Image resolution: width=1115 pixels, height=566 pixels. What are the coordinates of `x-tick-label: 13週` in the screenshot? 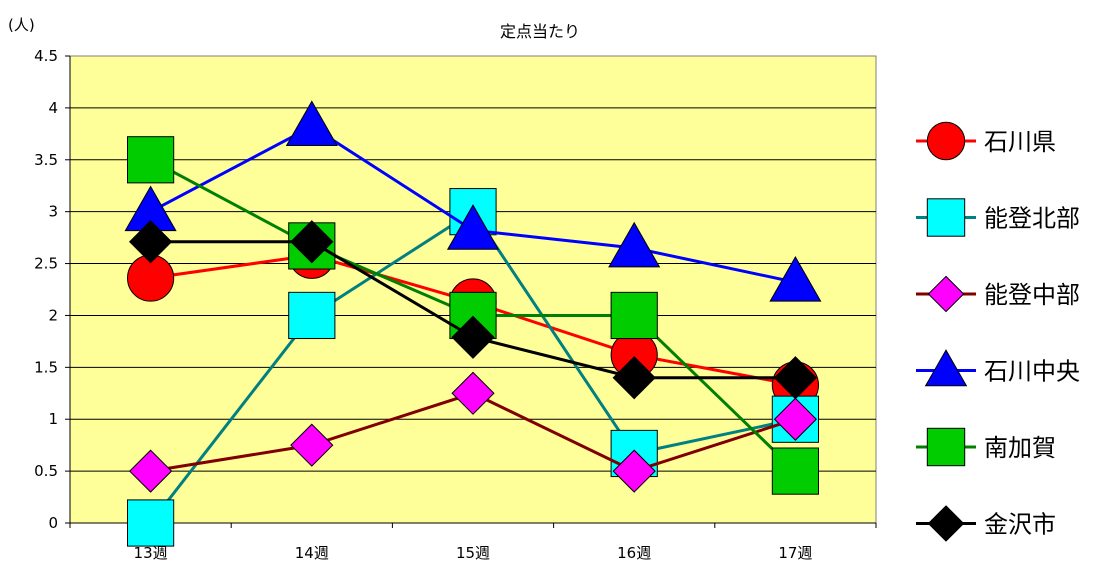 It's located at (151, 553).